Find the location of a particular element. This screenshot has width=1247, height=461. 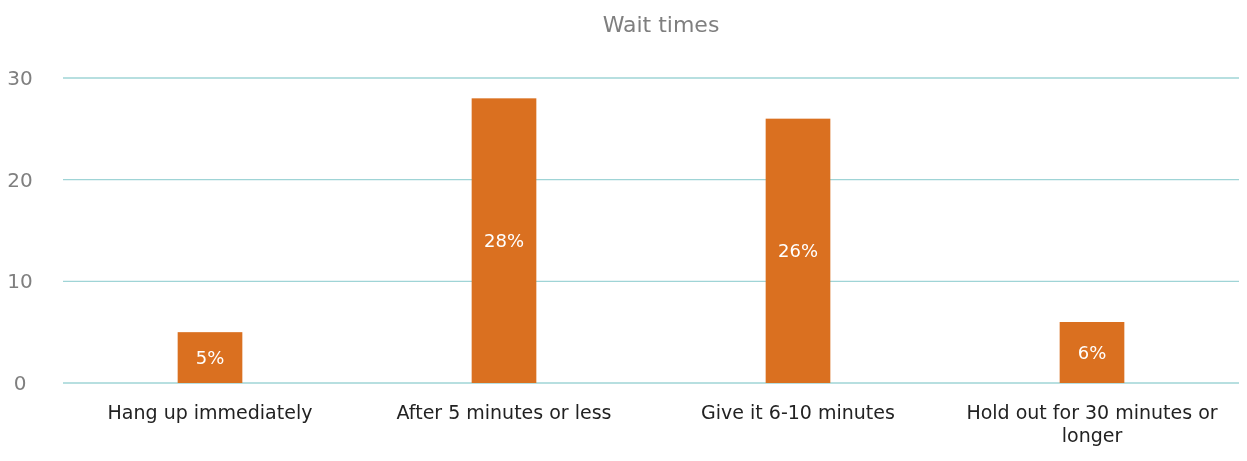

data-label: 26% is located at coordinates (798, 251).